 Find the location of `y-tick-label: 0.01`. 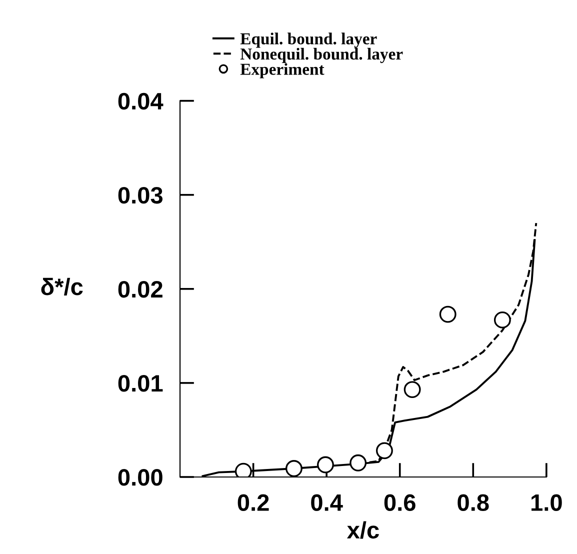

y-tick-label: 0.01 is located at coordinates (140, 383).